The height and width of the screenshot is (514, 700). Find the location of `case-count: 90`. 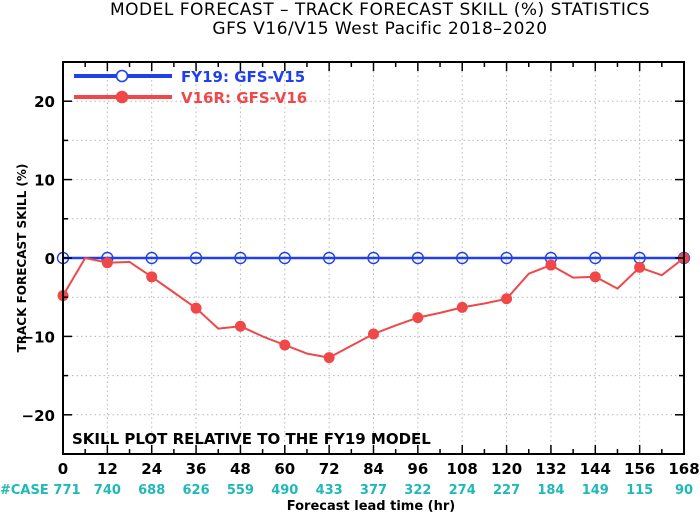

case-count: 90 is located at coordinates (684, 490).